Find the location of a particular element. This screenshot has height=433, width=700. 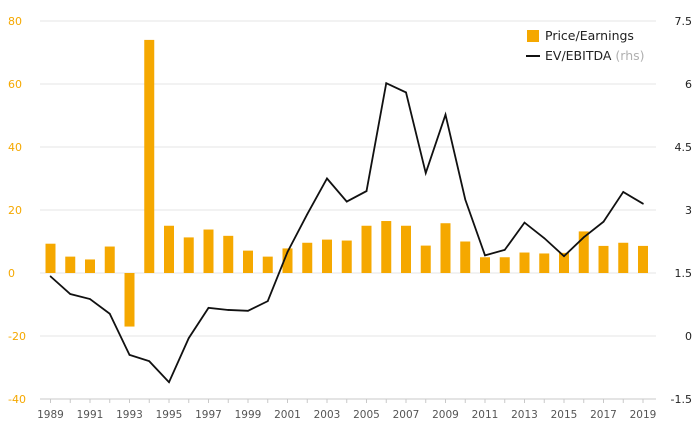

ev-ebitda-point-2014 is located at coordinates (544, 238).